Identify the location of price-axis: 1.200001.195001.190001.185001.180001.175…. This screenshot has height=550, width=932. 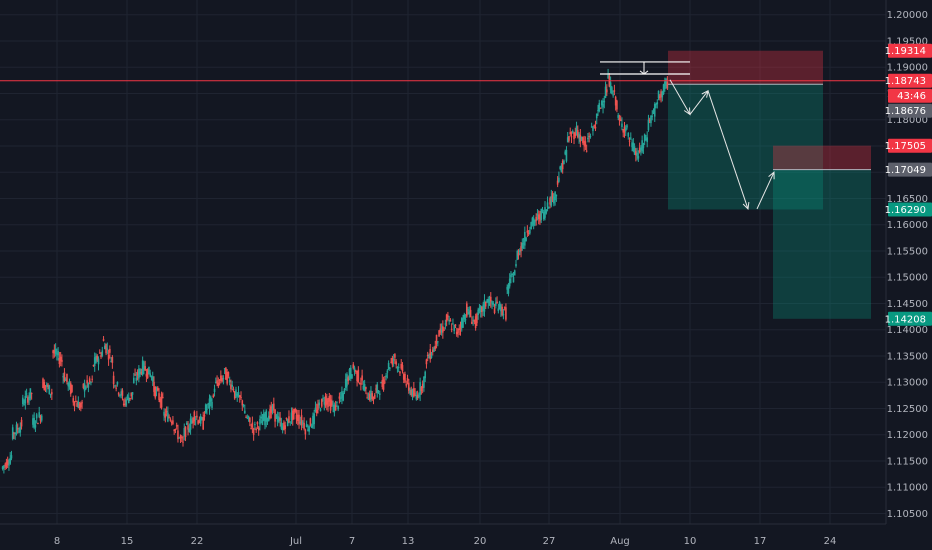
(907, 265).